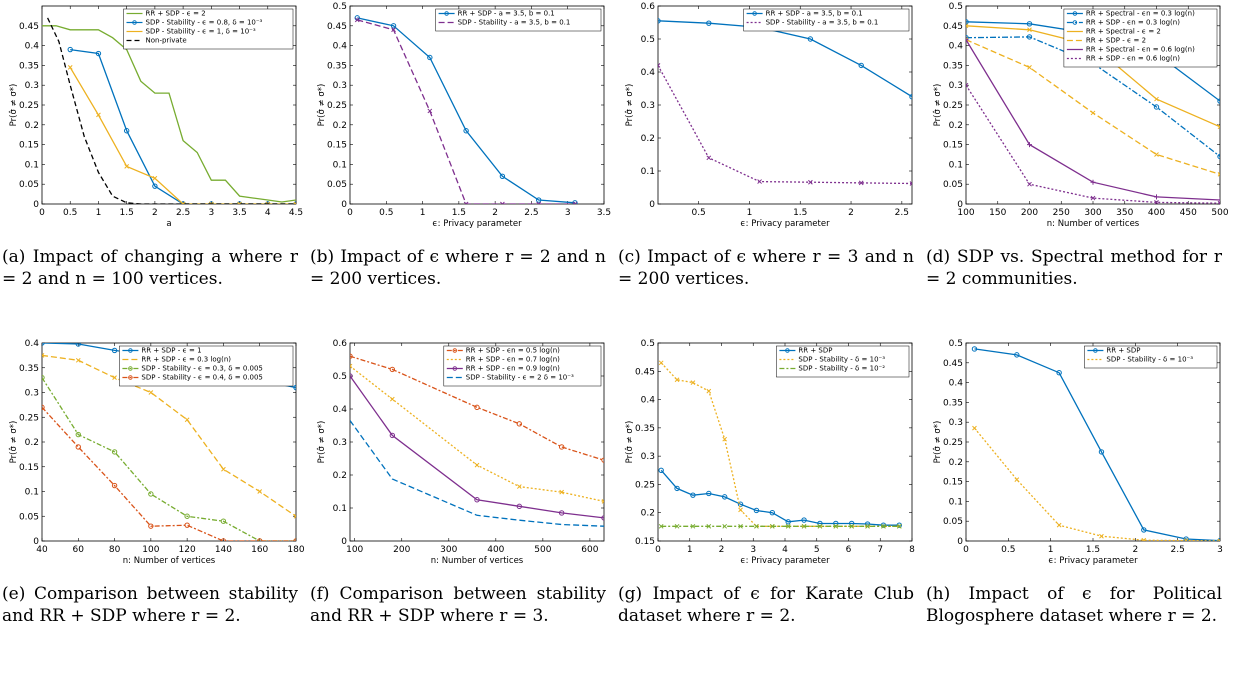 The width and height of the screenshot is (1234, 674). I want to click on x-tick-label: 100, so click(150, 550).